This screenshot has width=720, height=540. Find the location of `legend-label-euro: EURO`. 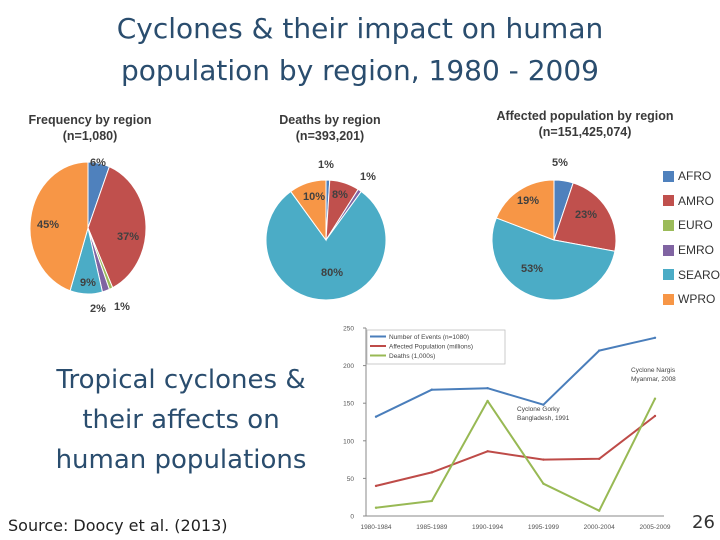

legend-label-euro: EURO is located at coordinates (695, 225).